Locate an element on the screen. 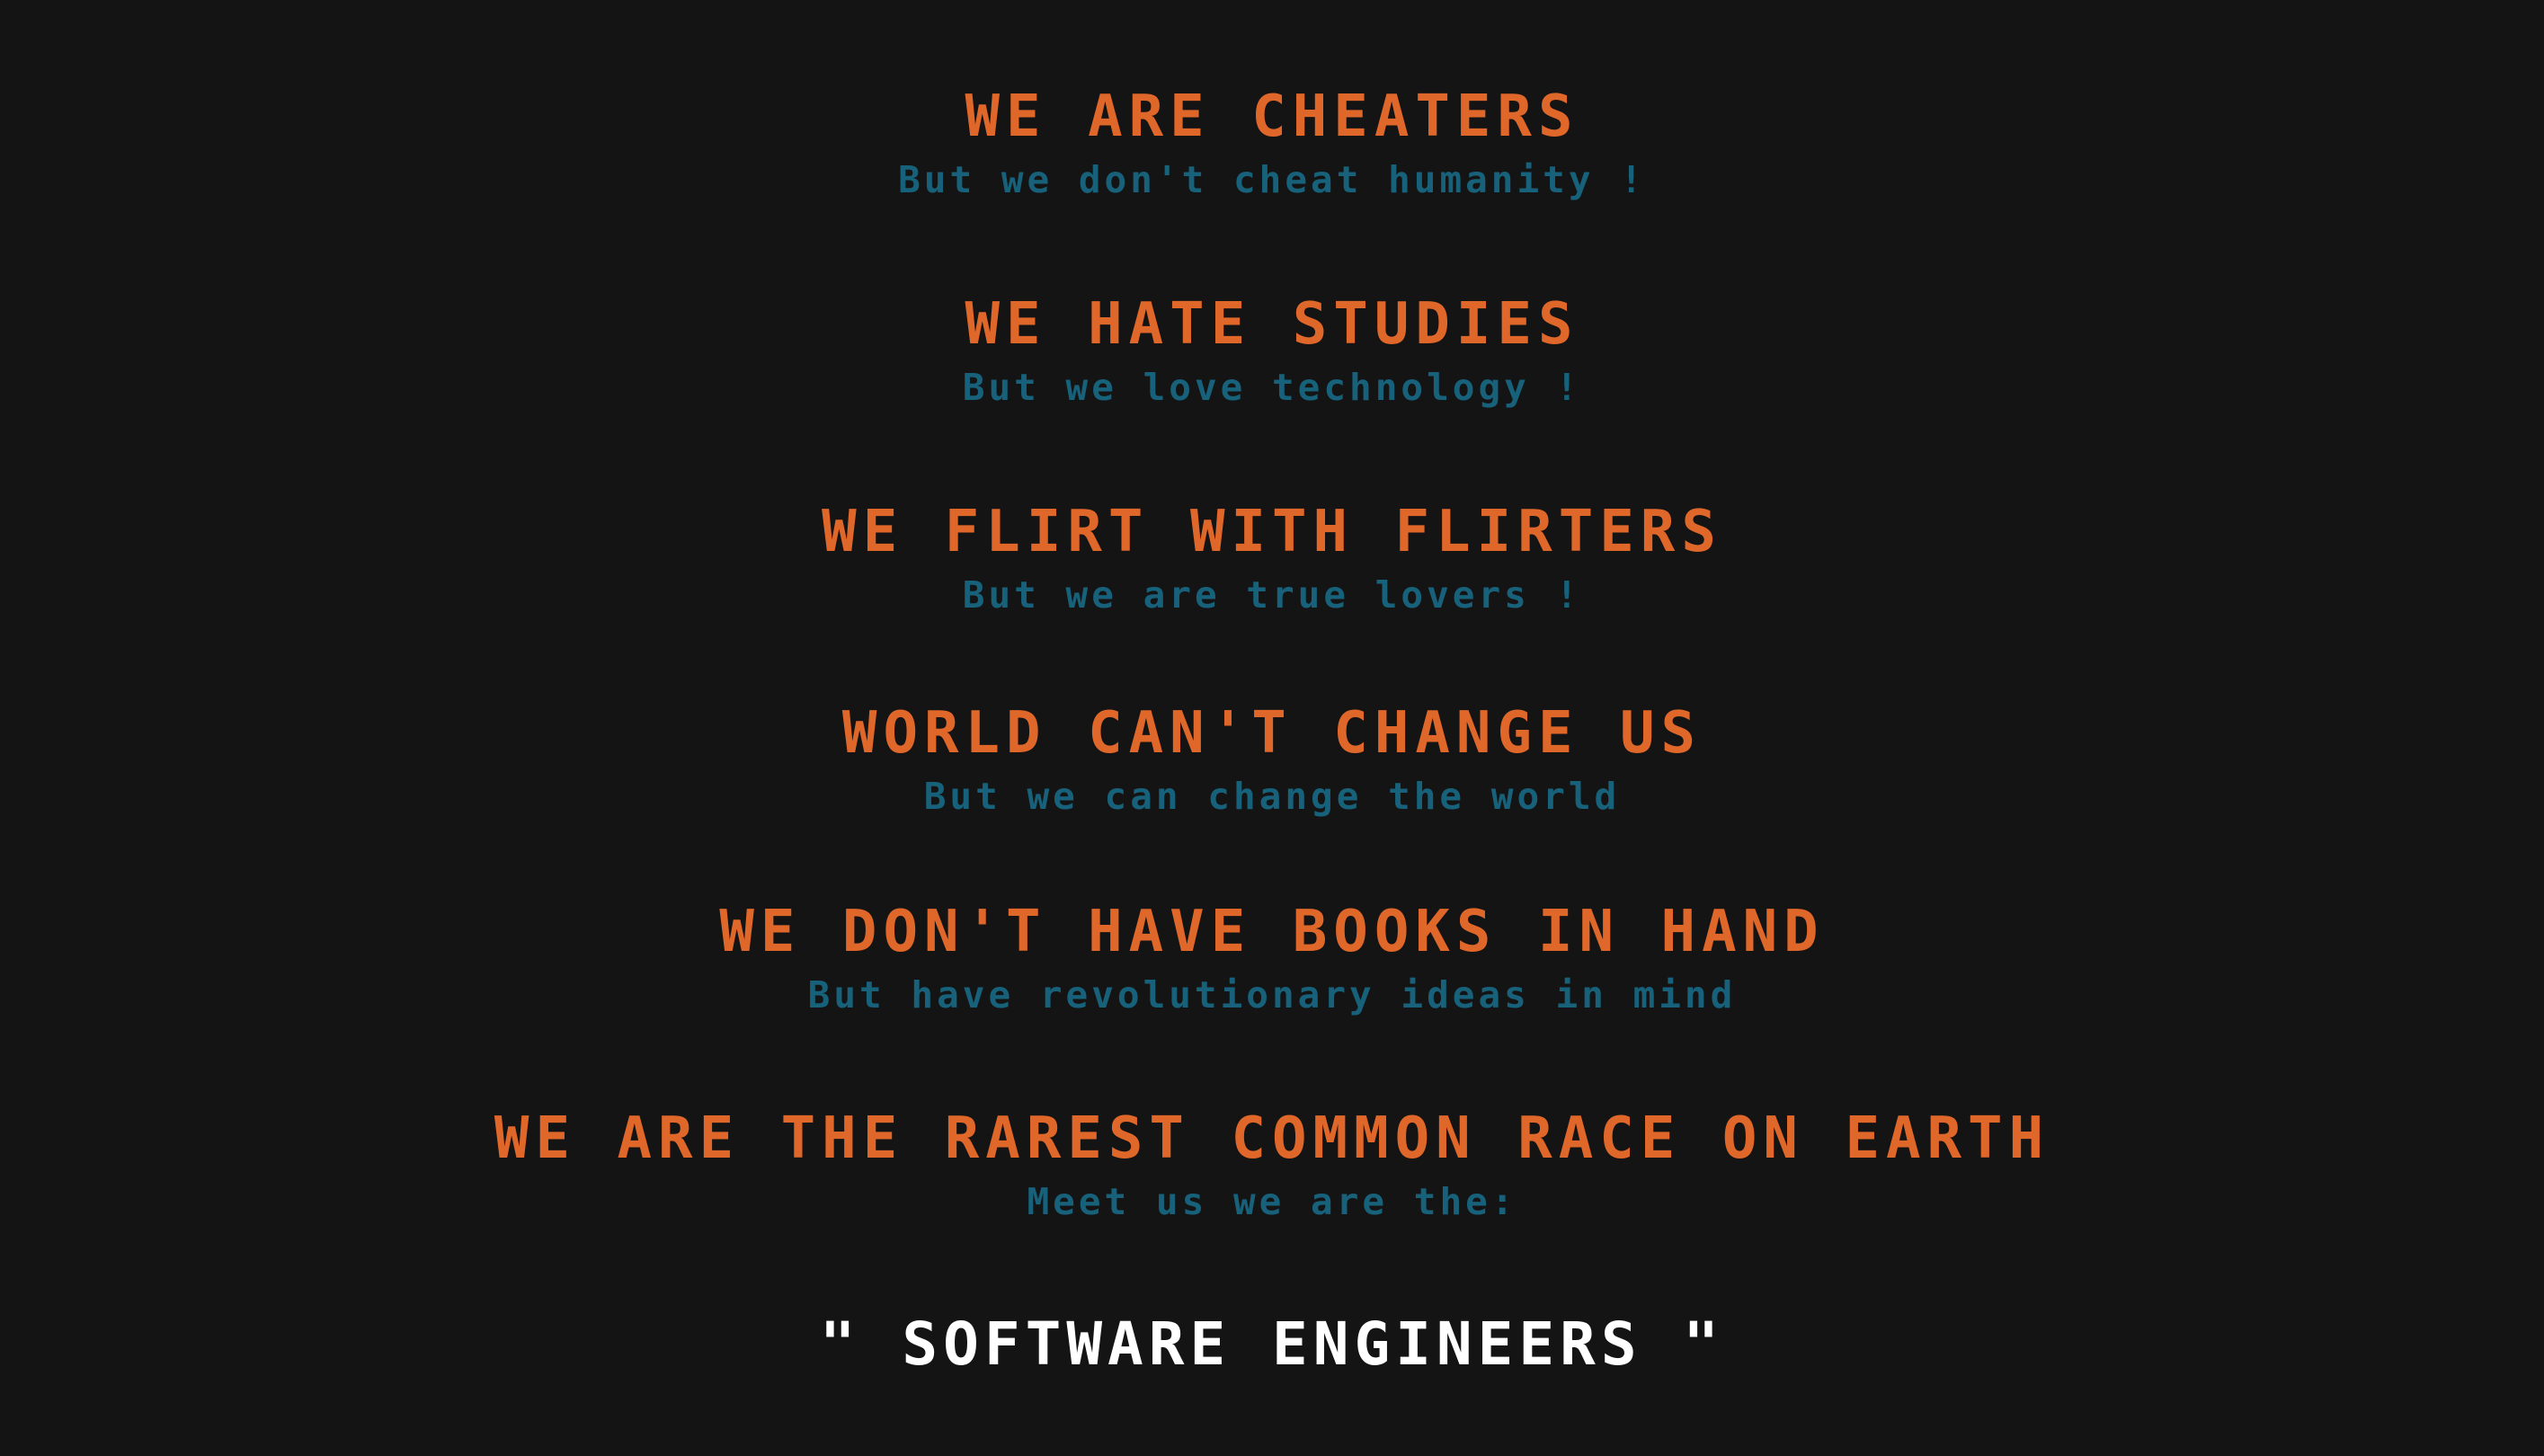  stanza-studies: WE HATE STUDIES But we love technology ! is located at coordinates (1272, 351).